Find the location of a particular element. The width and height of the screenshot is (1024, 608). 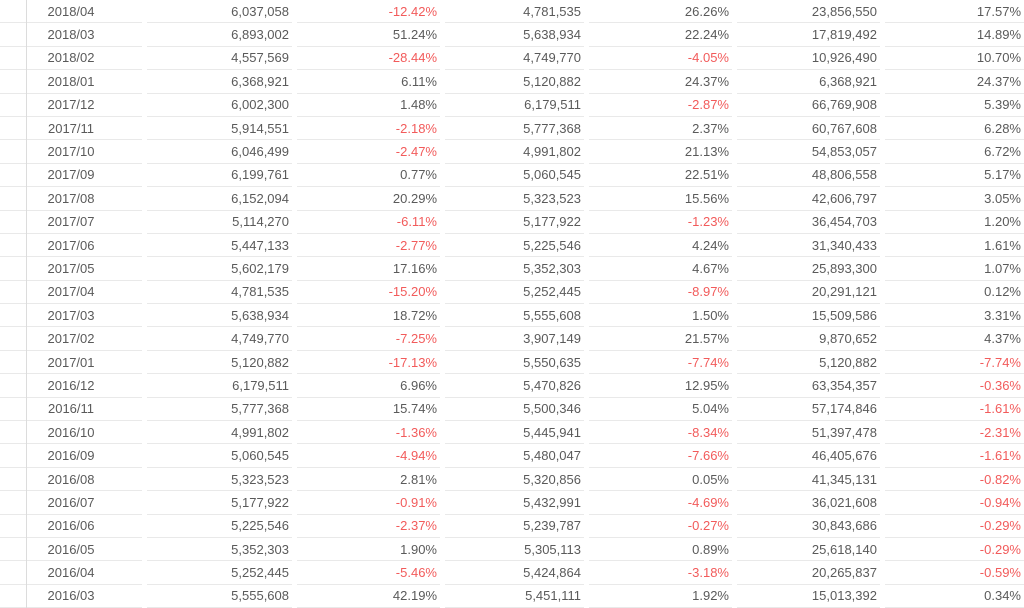

cell-prior-year-value: 5,445,941 is located at coordinates (514, 433).